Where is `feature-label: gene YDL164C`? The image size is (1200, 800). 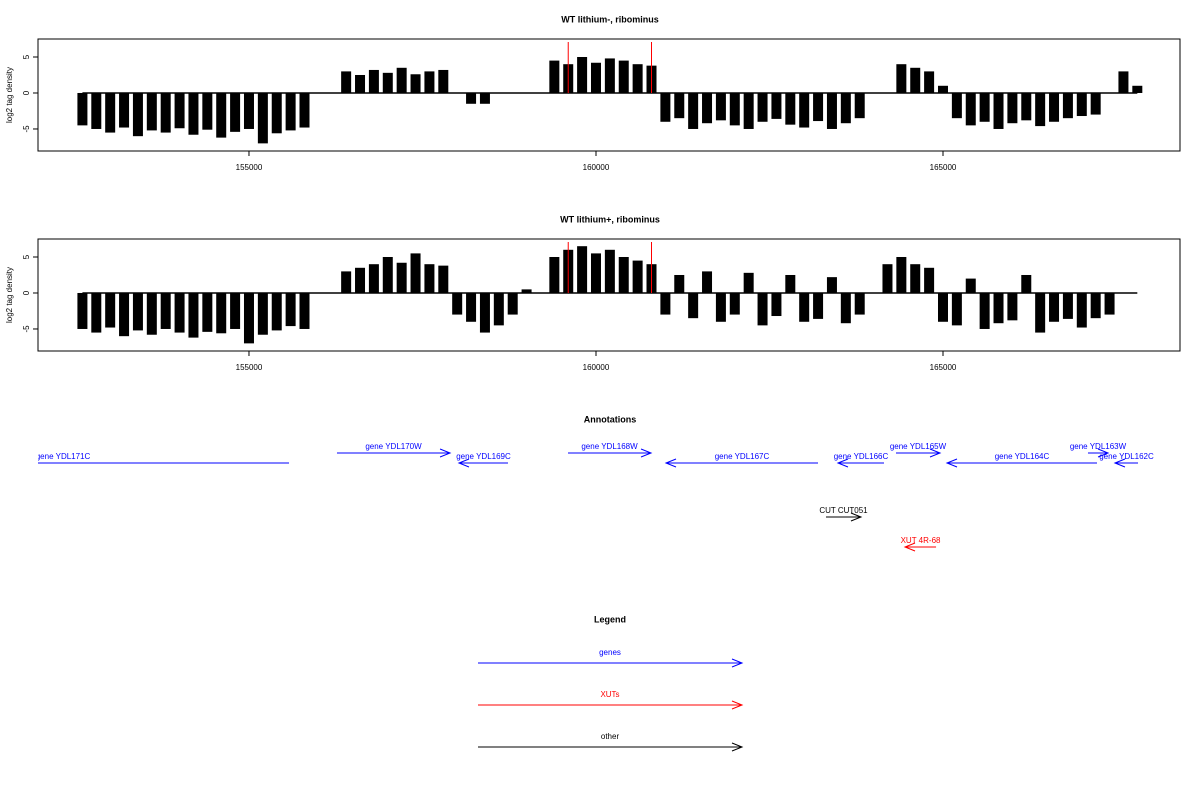
feature-label: gene YDL164C is located at coordinates (1022, 456).